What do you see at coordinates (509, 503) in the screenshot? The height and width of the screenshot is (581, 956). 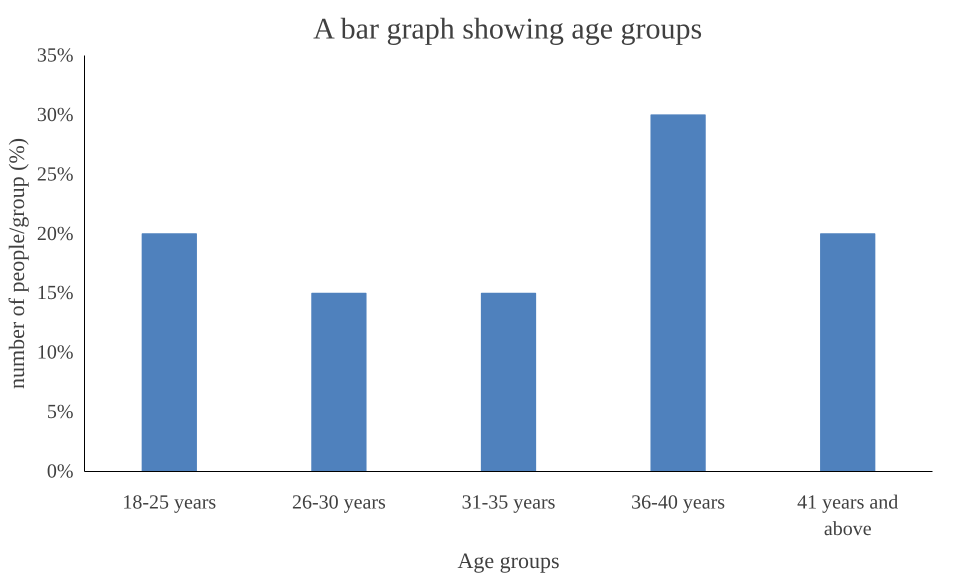 I see `x-tick-label: 31-35 years` at bounding box center [509, 503].